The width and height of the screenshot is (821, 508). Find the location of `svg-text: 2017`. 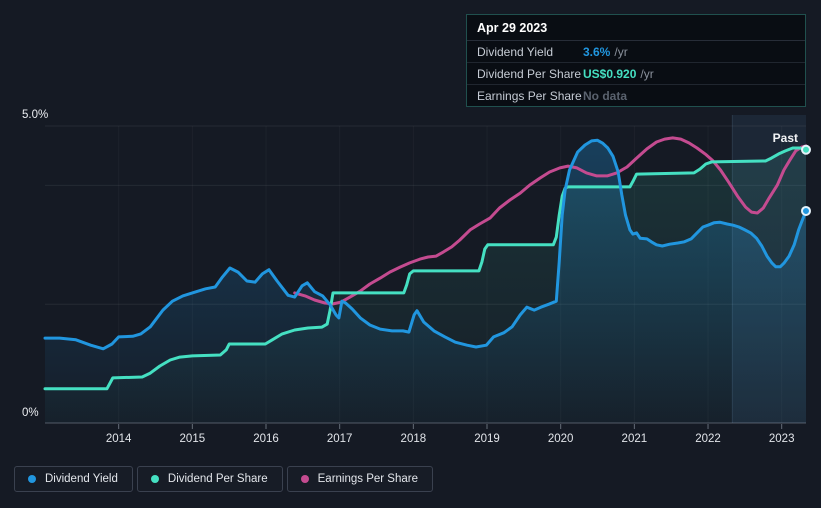

svg-text: 2017 is located at coordinates (340, 439).